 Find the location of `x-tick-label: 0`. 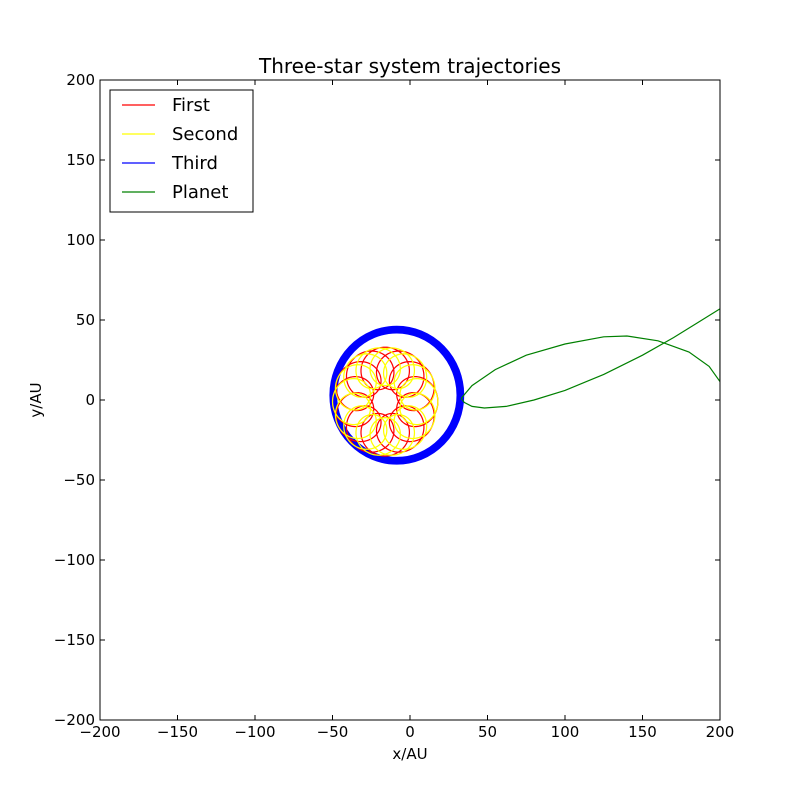

x-tick-label: 0 is located at coordinates (410, 732).